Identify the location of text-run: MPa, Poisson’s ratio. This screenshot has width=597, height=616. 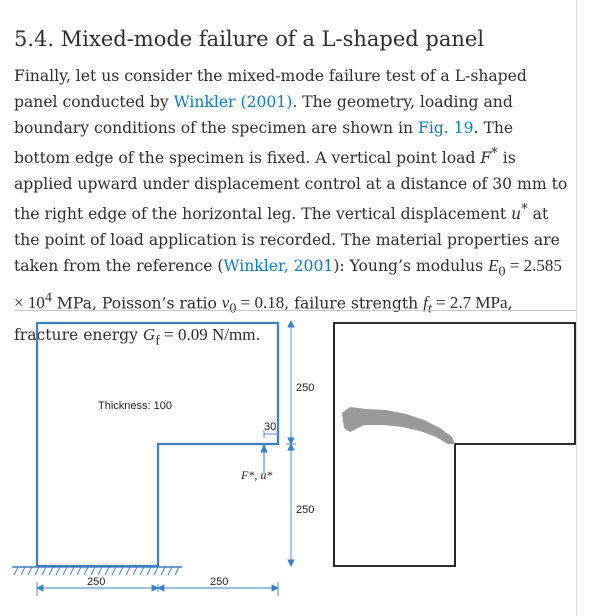
(136, 303).